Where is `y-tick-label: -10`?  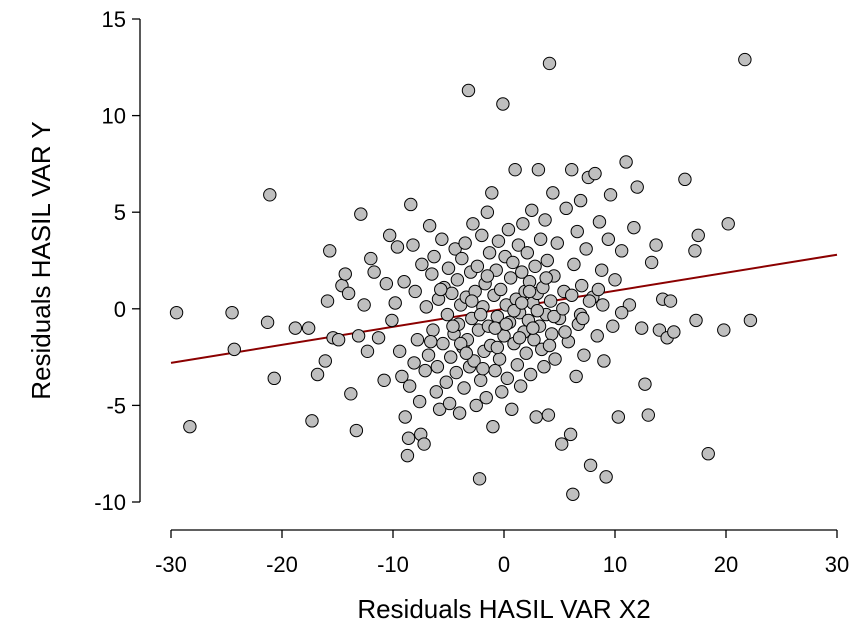
y-tick-label: -10 is located at coordinates (110, 502).